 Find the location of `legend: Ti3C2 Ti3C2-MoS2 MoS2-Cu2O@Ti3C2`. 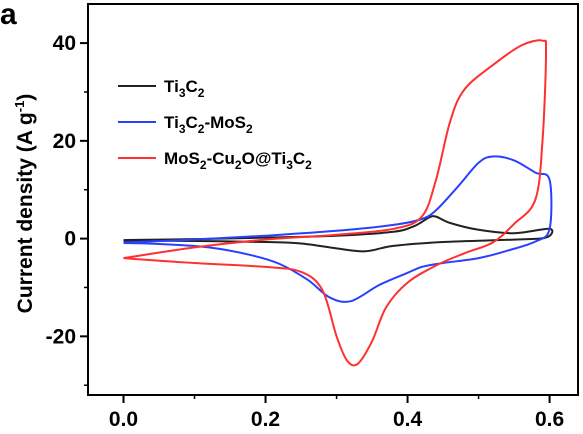

legend: Ti3C2 Ti3C2-MoS2 MoS2-Cu2O@Ti3C2 is located at coordinates (215, 124).